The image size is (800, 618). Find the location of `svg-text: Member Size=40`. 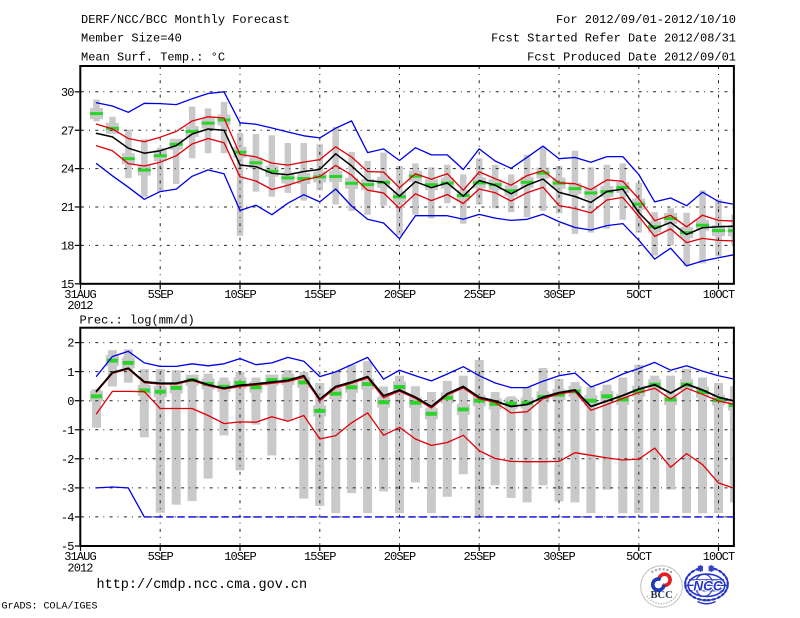

svg-text: Member Size=40 is located at coordinates (131, 39).